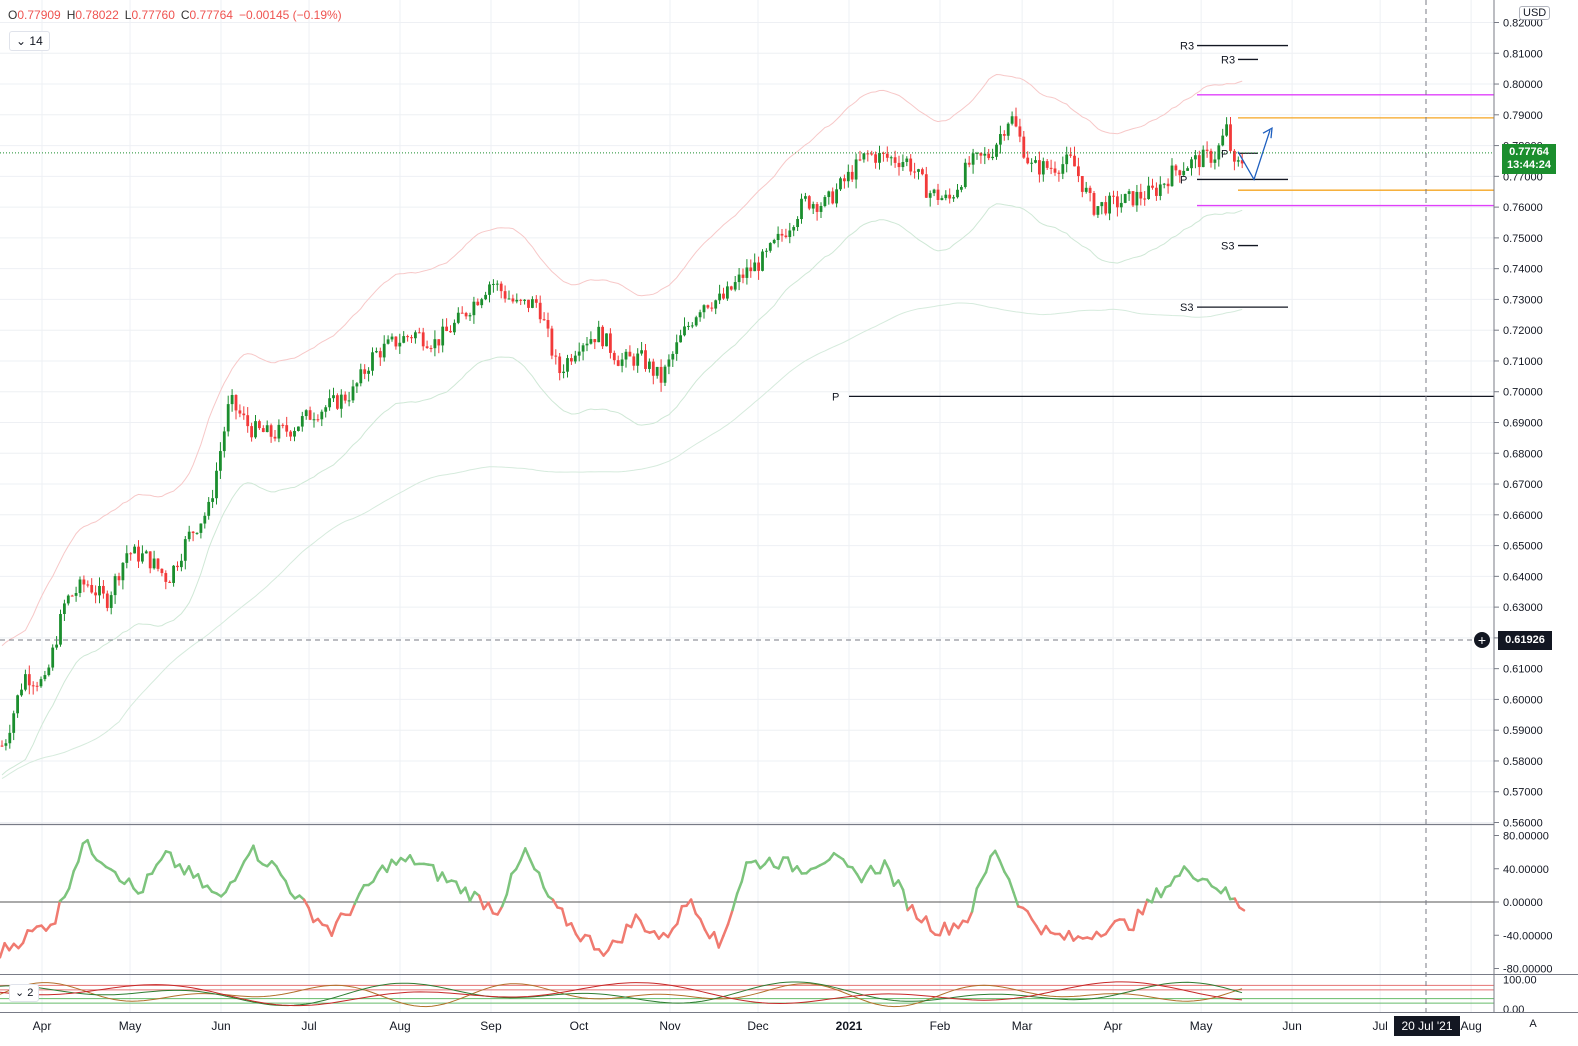 The height and width of the screenshot is (1046, 1578). Describe the element at coordinates (1255, 154) in the screenshot. I see `price-projection-arrow` at that location.